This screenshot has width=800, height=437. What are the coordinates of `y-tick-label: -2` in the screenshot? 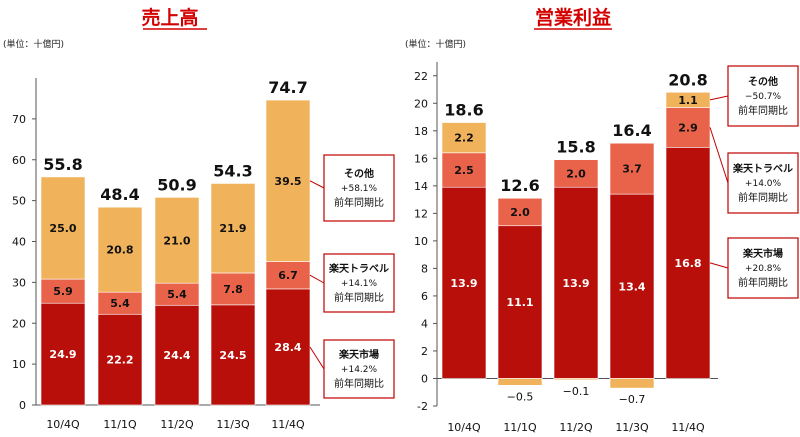 It's located at (422, 406).